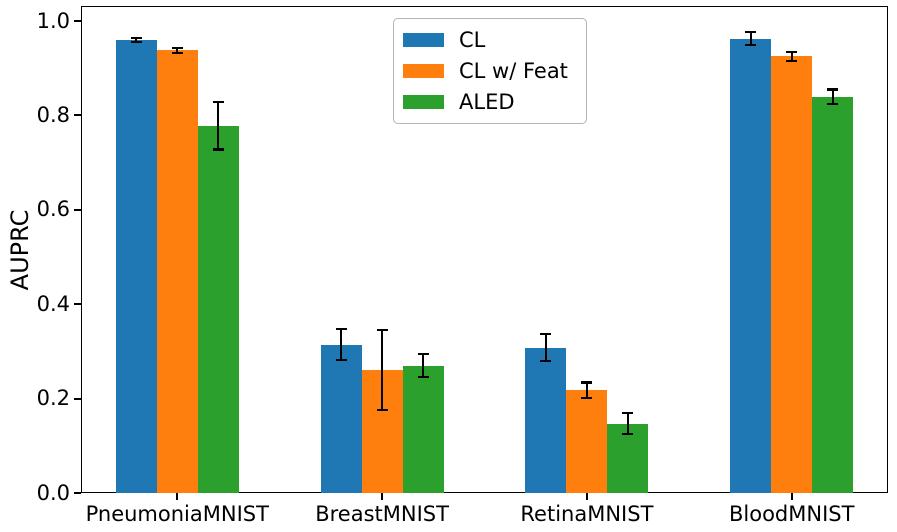 This screenshot has width=897, height=532. I want to click on legend: CL CL w/ Feat ALED, so click(490, 71).